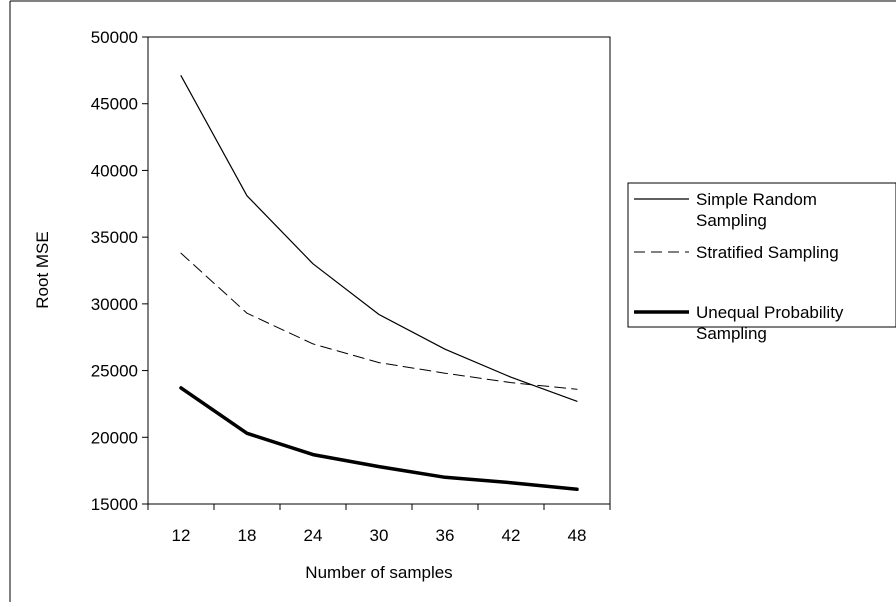 This screenshot has height=607, width=896. Describe the element at coordinates (181, 535) in the screenshot. I see `x-tick-label: 12` at that location.